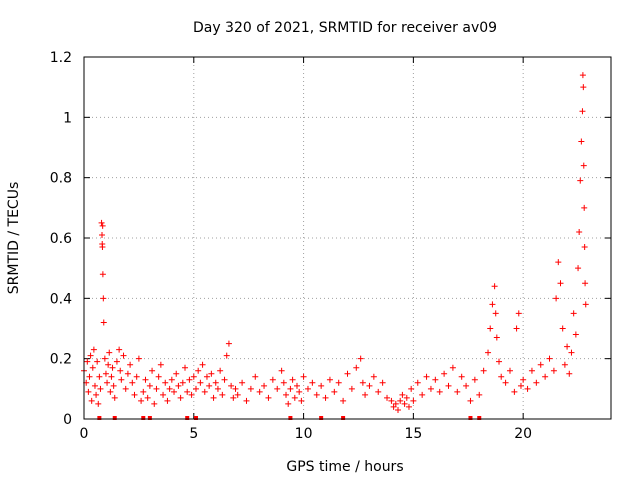  Describe the element at coordinates (14, 238) in the screenshot. I see `y-axis-label: SRMTID / TECUs` at that location.